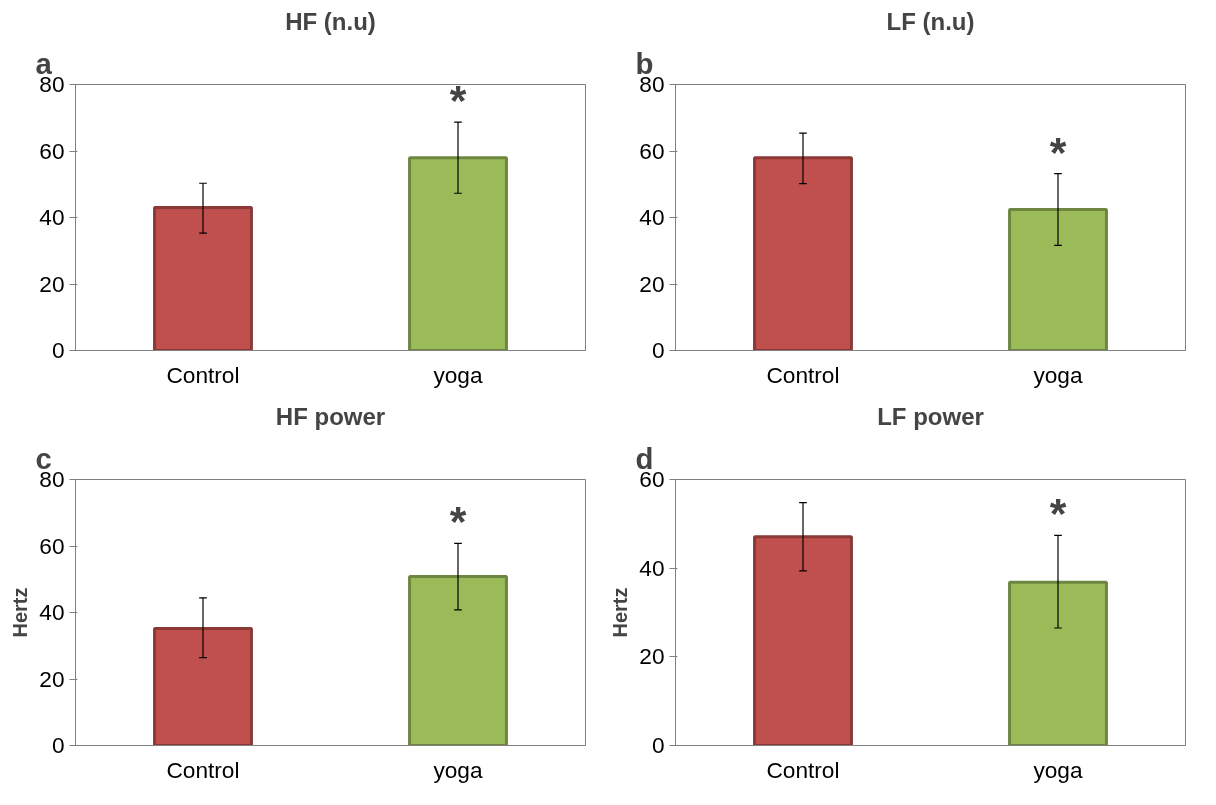  I want to click on chart-title: LF power, so click(930, 416).